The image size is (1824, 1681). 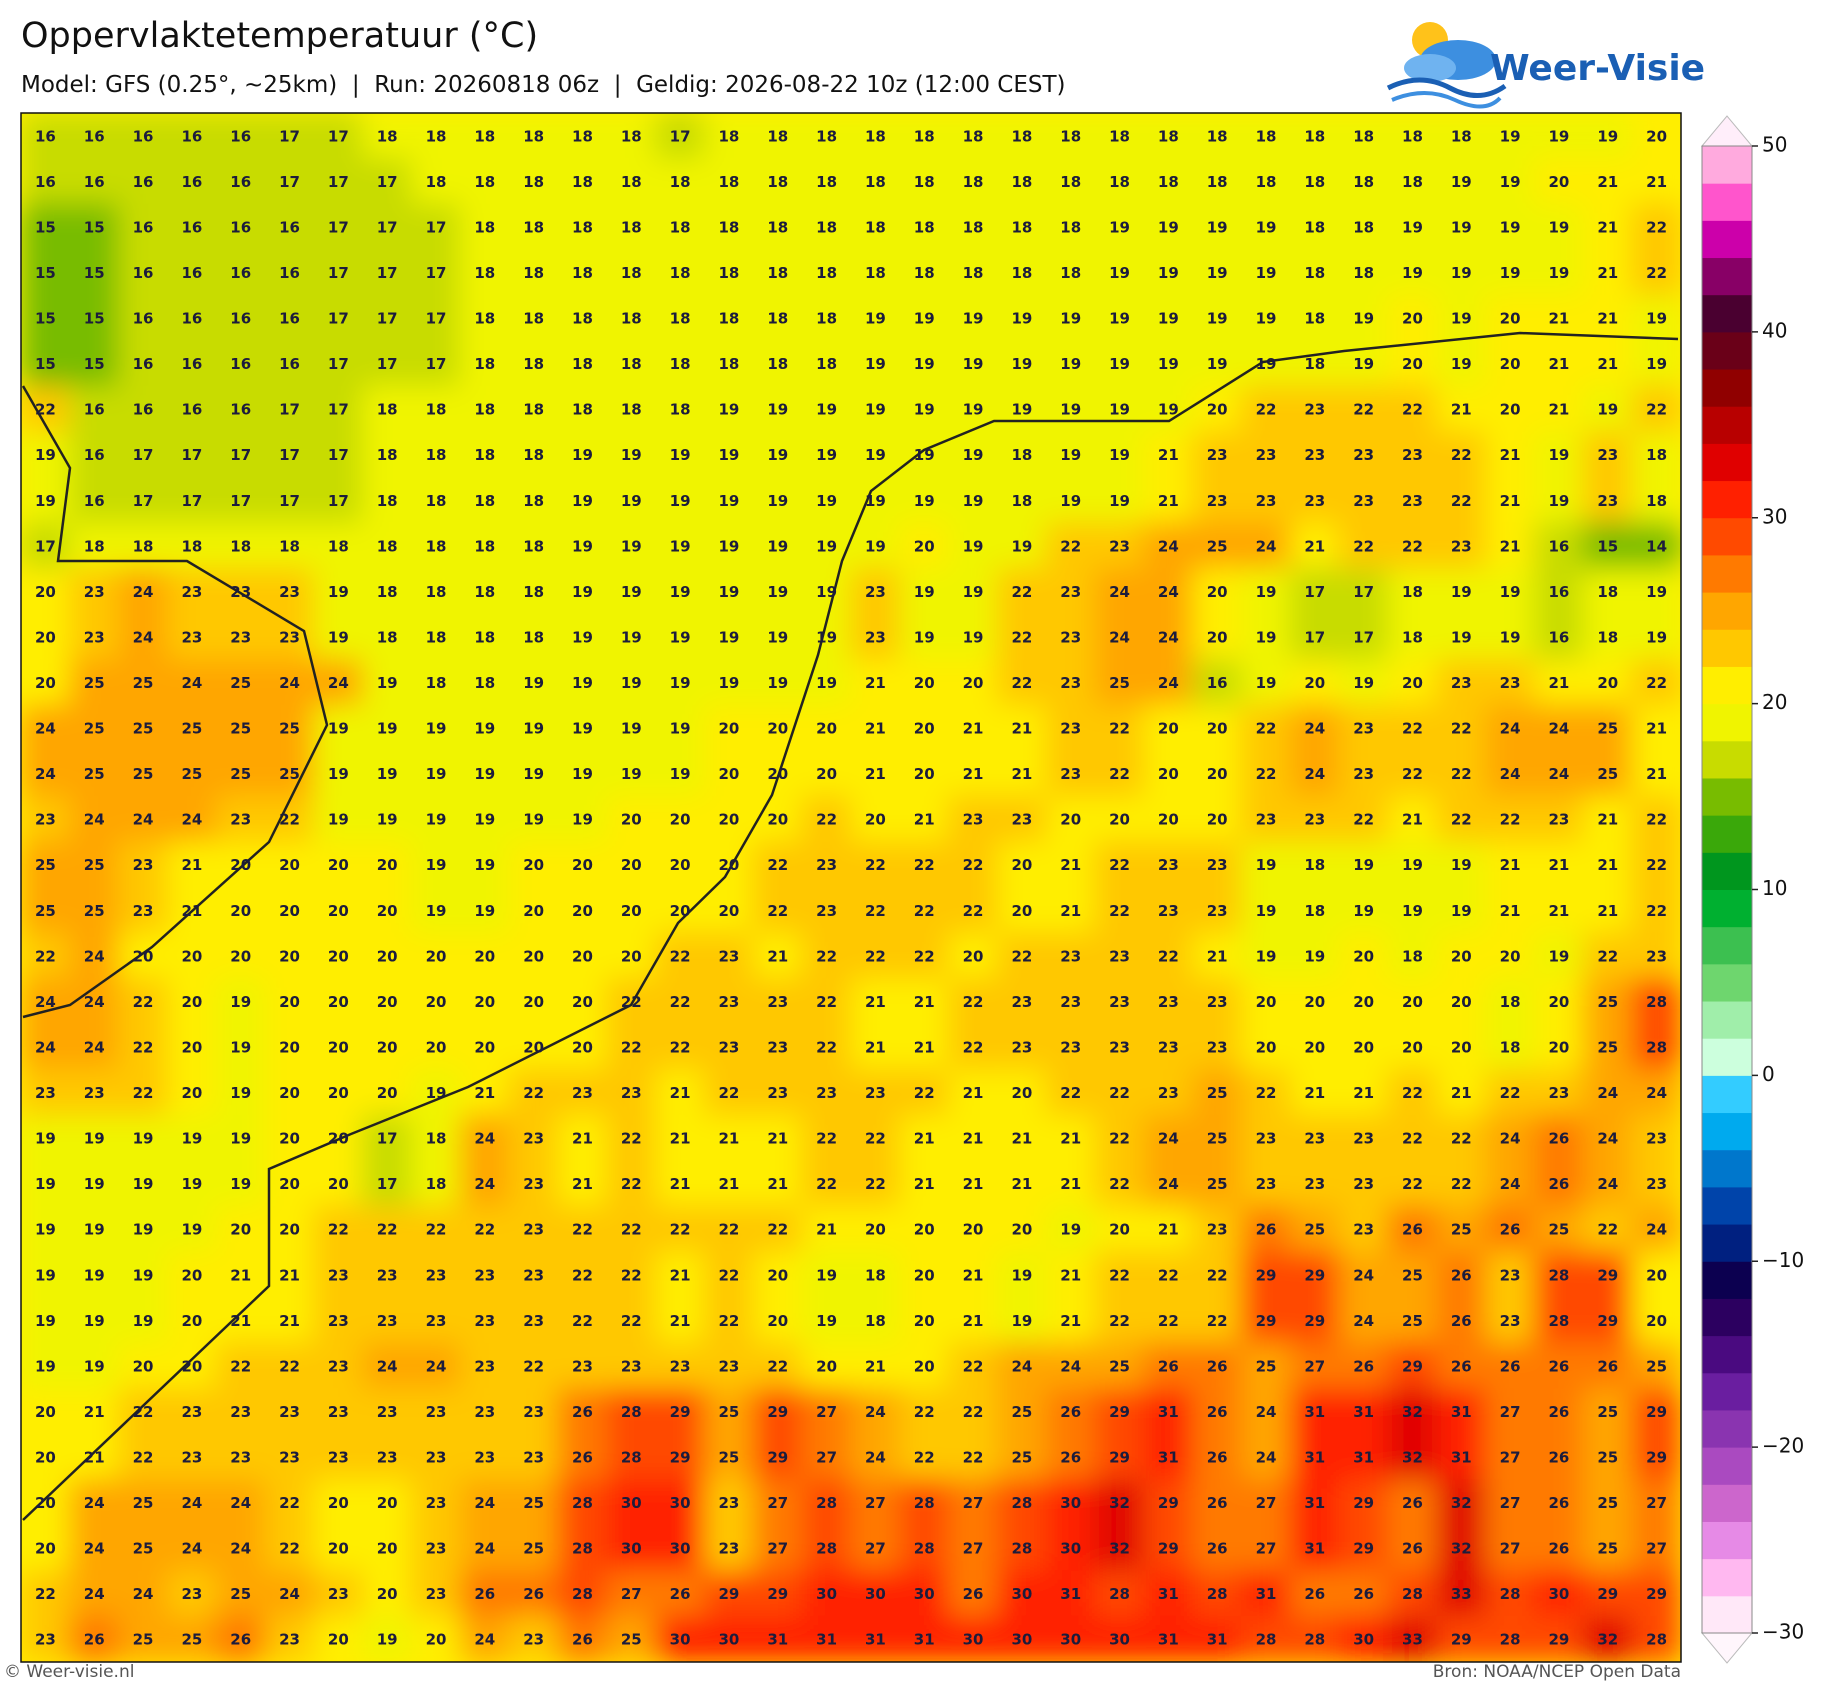 I want to click on temperature-label: 26, so click(x=1559, y=1503).